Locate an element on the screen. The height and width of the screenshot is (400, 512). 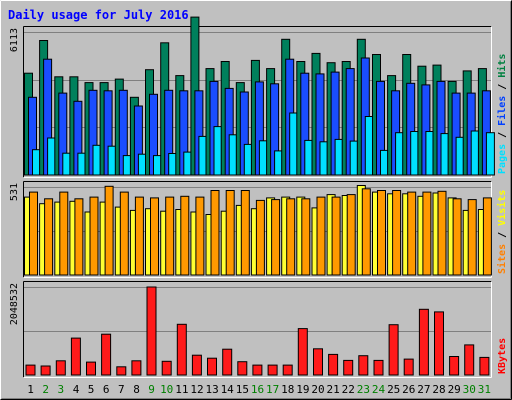
legend-item-files: Files is located at coordinates (502, 111).